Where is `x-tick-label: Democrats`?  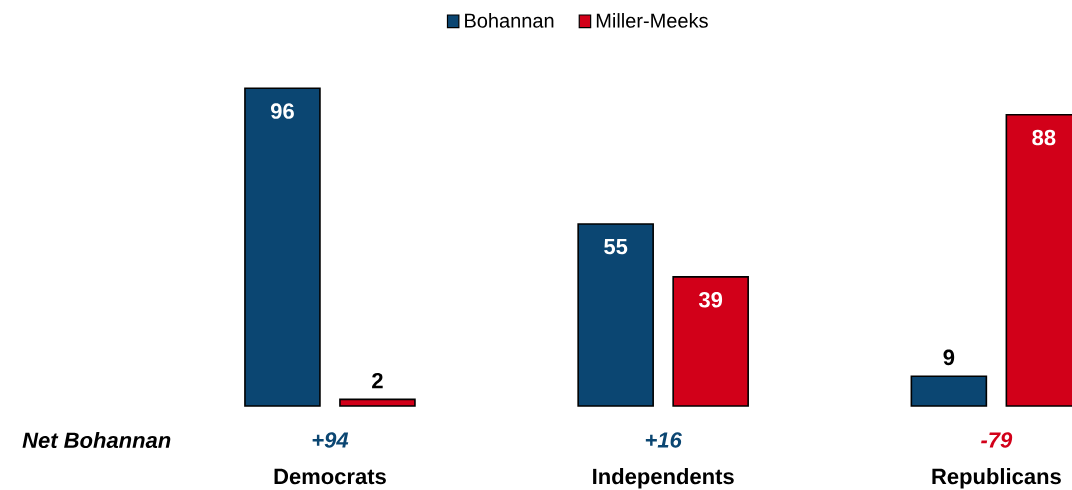 x-tick-label: Democrats is located at coordinates (330, 476).